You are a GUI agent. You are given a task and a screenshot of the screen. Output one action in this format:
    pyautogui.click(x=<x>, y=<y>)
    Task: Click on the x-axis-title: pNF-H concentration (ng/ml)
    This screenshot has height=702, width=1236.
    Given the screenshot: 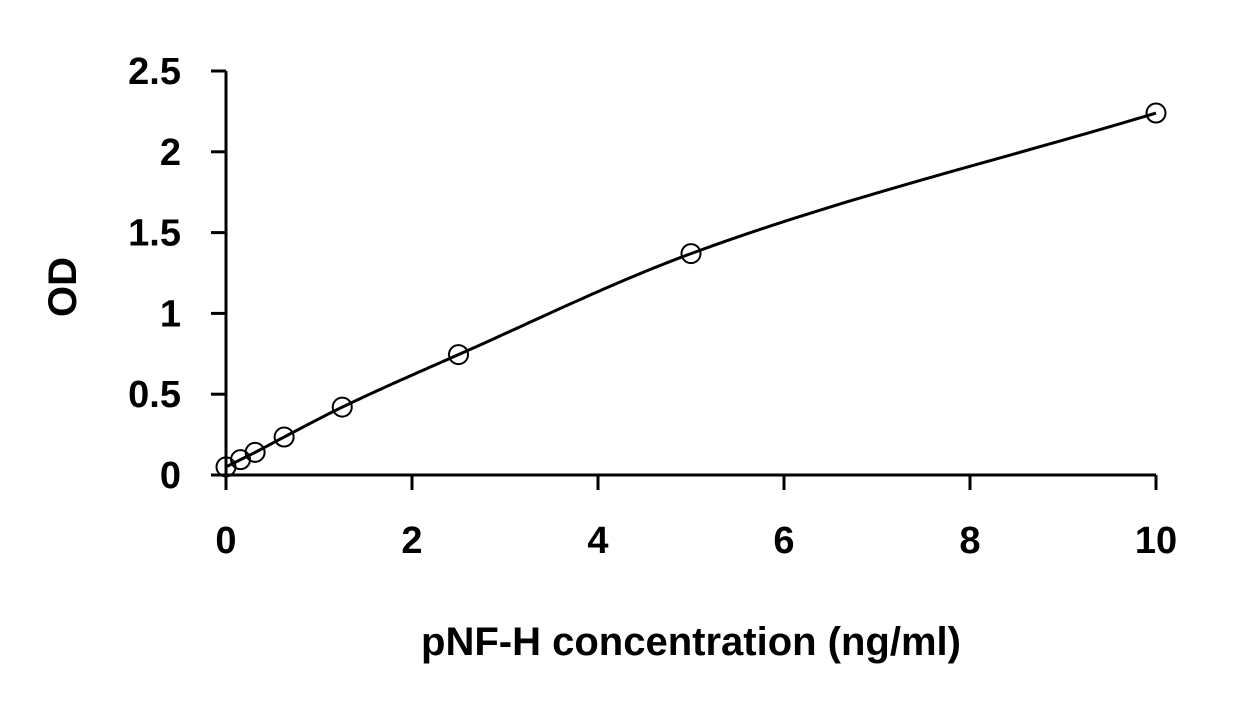 What is the action you would take?
    pyautogui.click(x=691, y=642)
    